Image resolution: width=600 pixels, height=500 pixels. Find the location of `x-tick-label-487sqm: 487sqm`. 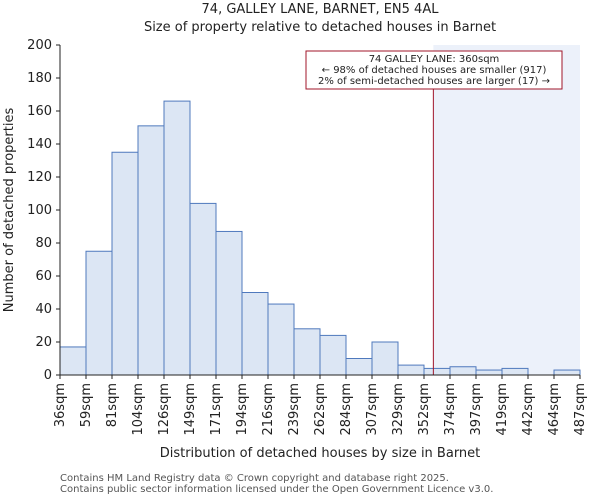

x-tick-label-487sqm: 487sqm is located at coordinates (580, 409).